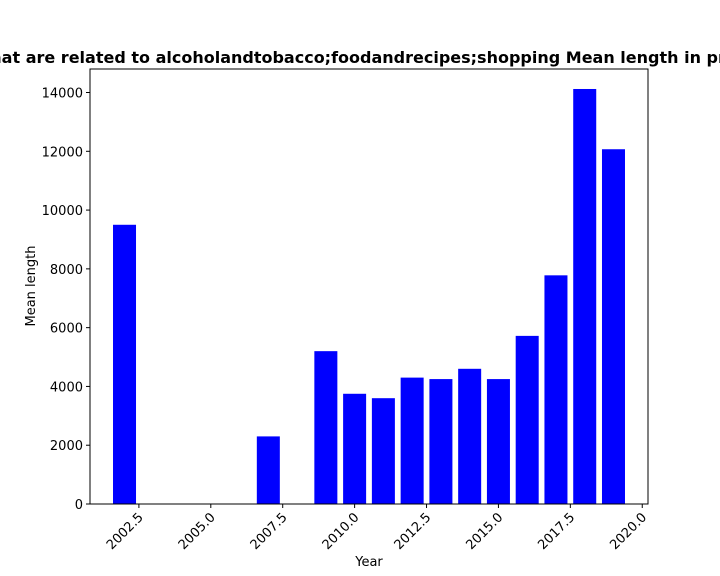 This screenshot has height=576, width=720. I want to click on bar-2013, so click(441, 441).